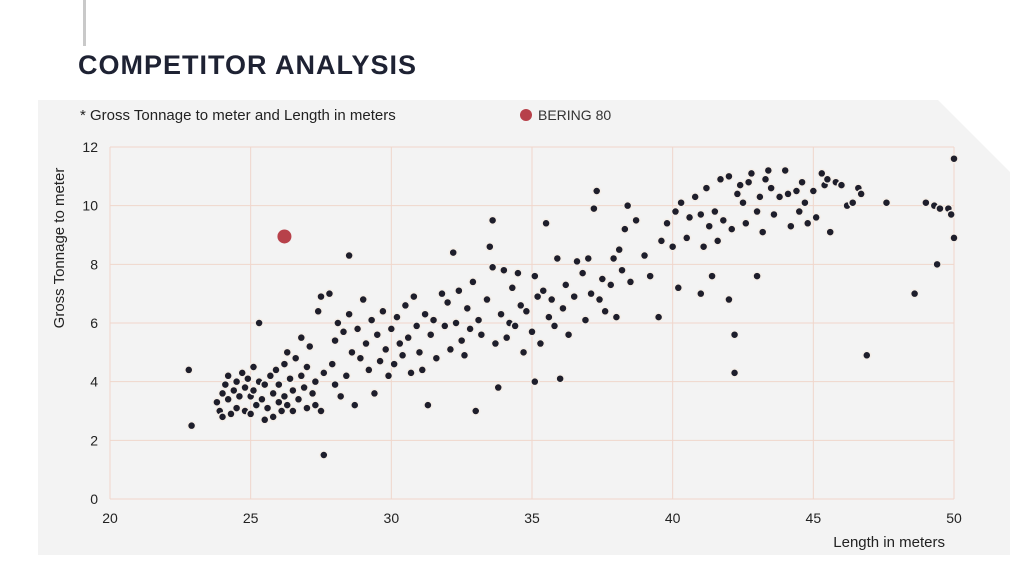 Image resolution: width=1024 pixels, height=574 pixels. Describe the element at coordinates (94, 440) in the screenshot. I see `y-tick-label: 2` at that location.